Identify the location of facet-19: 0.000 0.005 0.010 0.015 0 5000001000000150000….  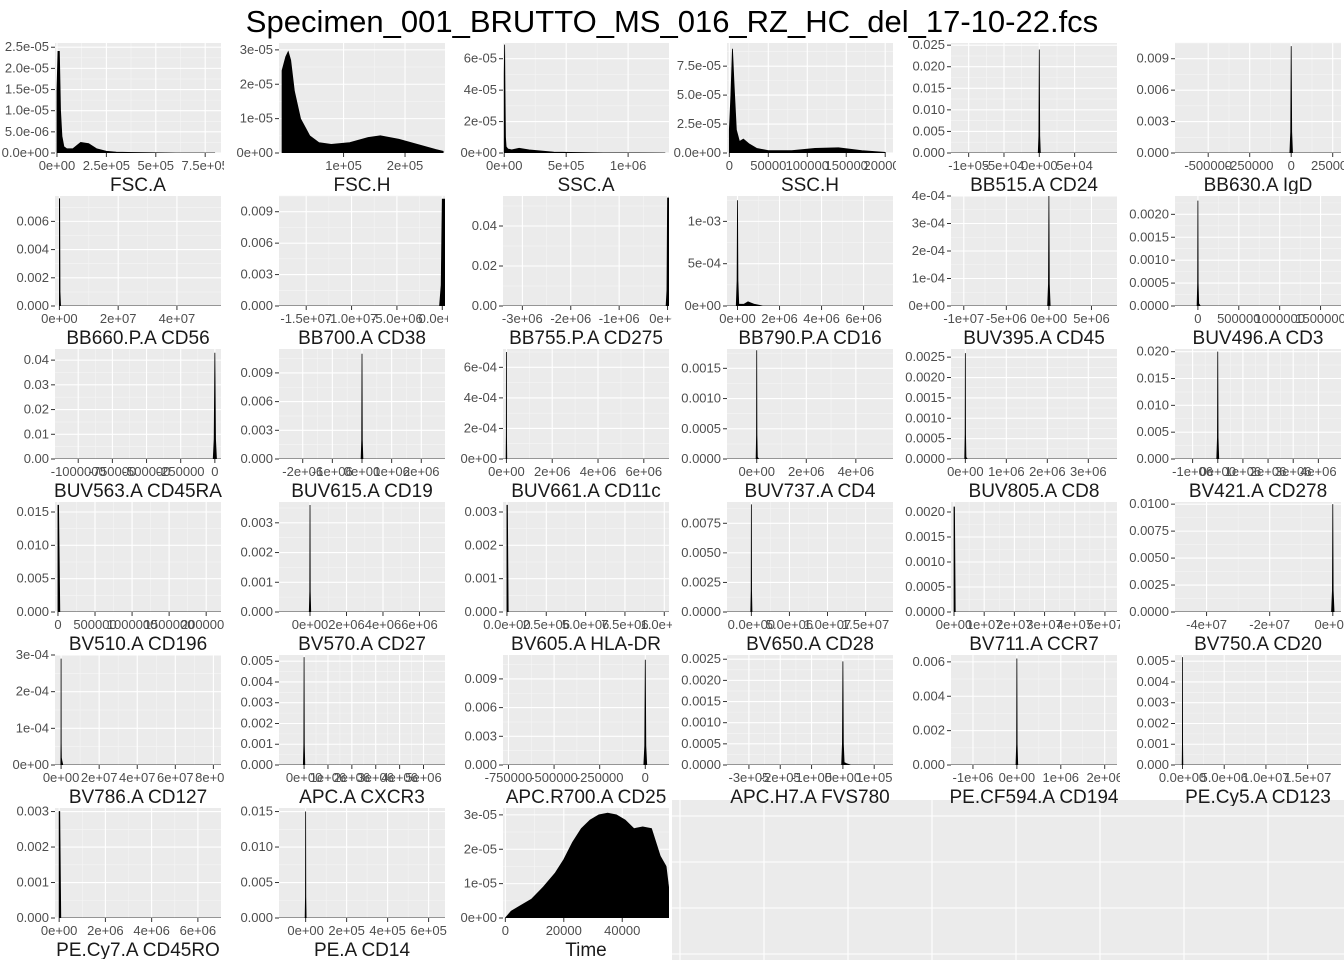
(120, 577).